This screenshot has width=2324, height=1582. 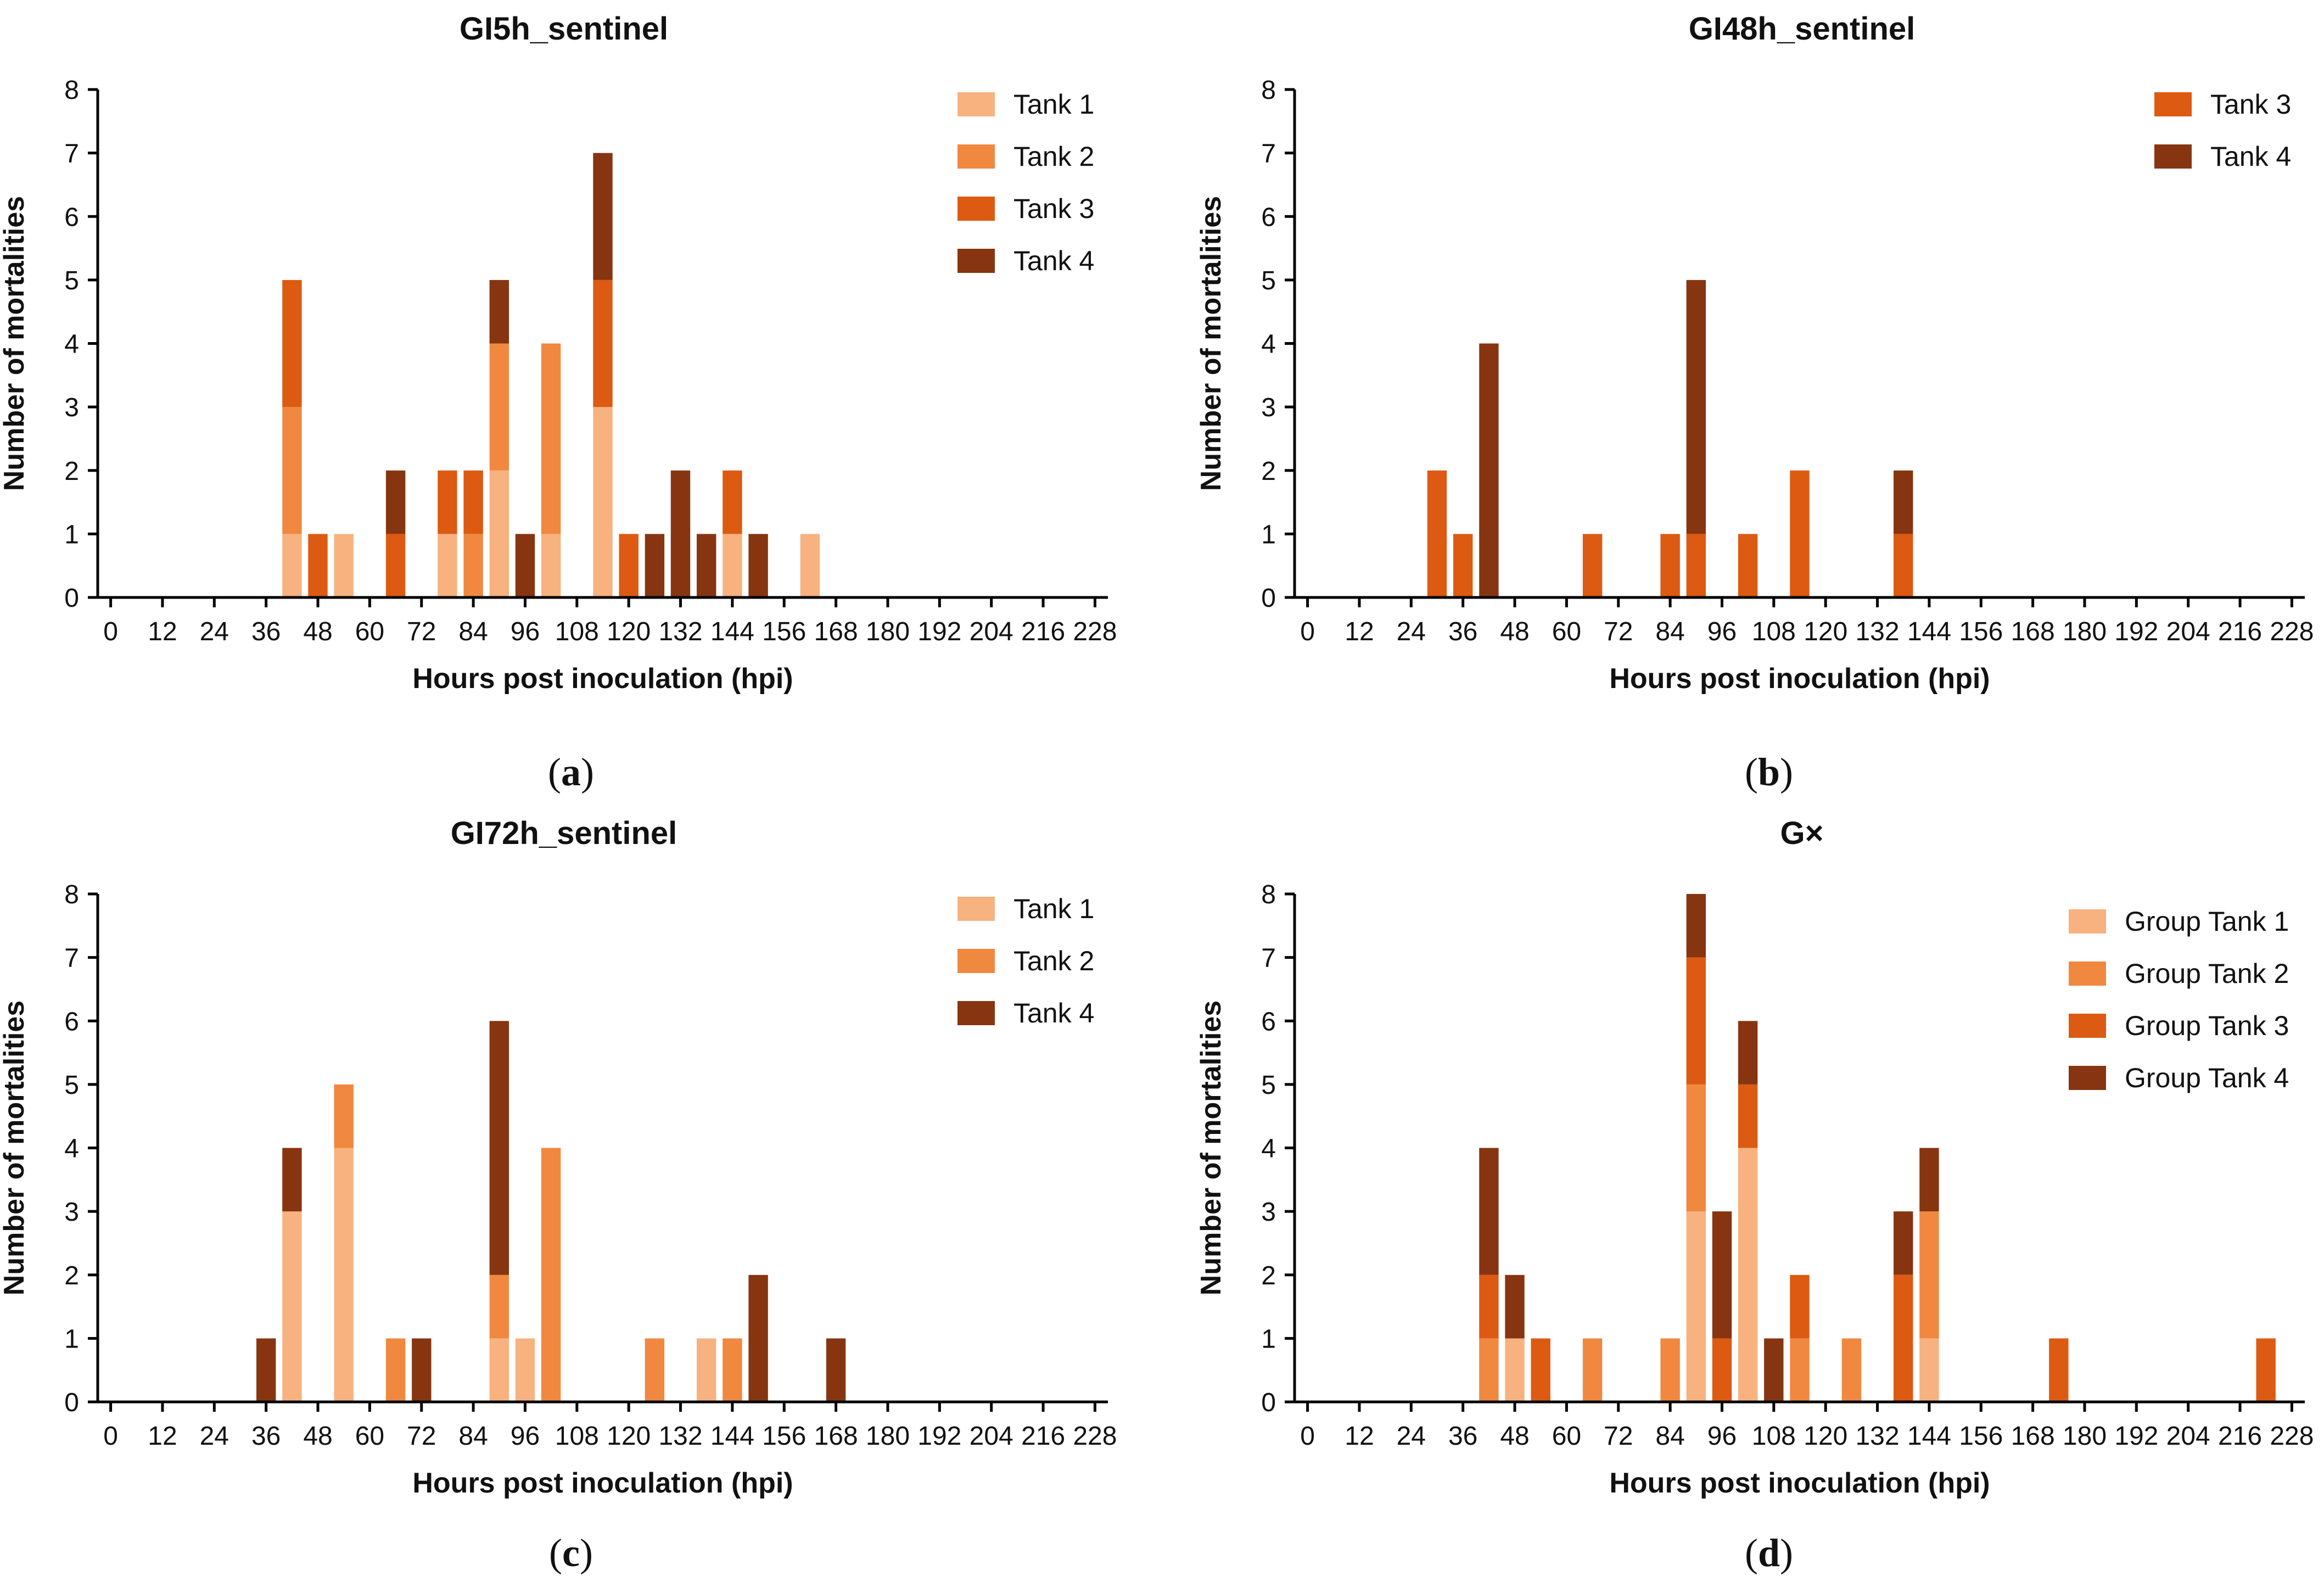 What do you see at coordinates (1618, 1436) in the screenshot?
I see `x-tick-label: 72` at bounding box center [1618, 1436].